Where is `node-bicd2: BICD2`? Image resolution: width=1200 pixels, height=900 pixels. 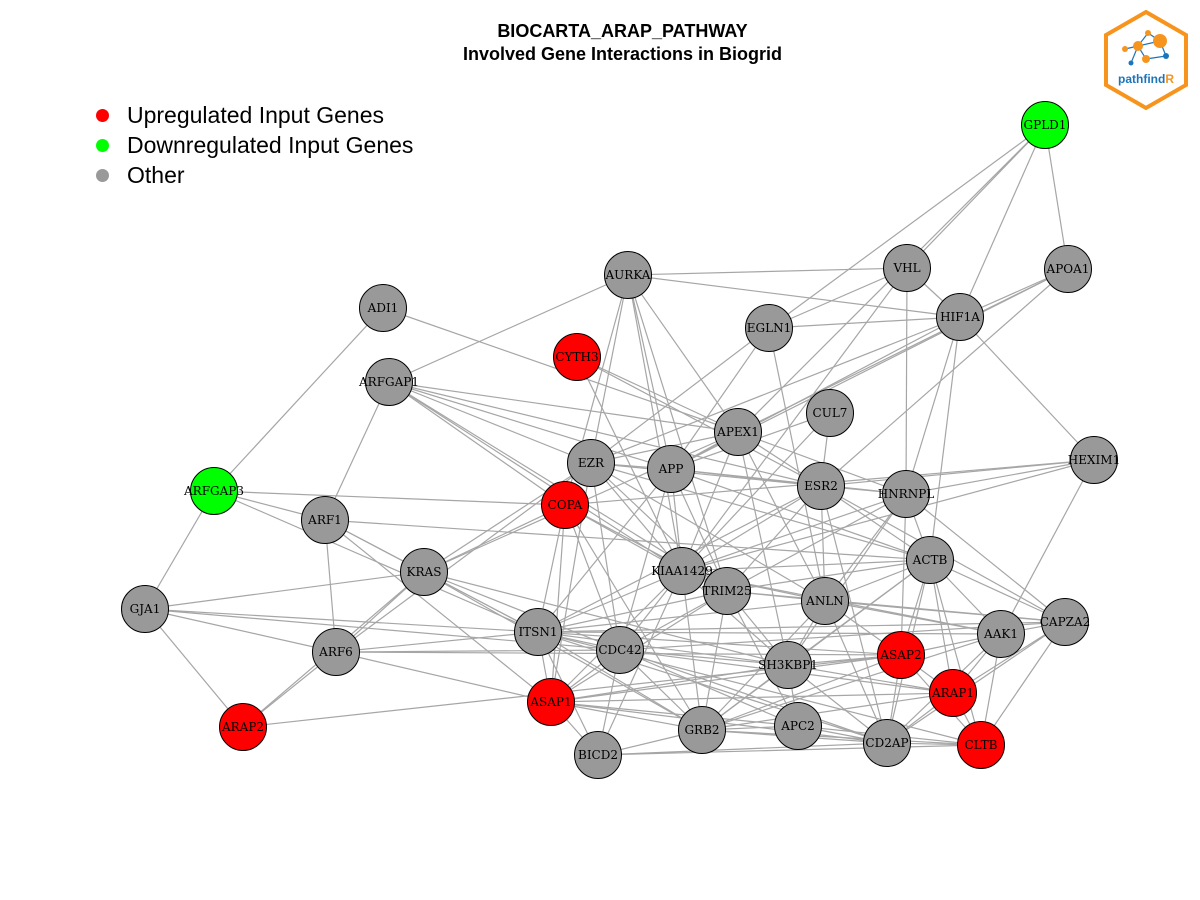
node-bicd2: BICD2 is located at coordinates (598, 755).